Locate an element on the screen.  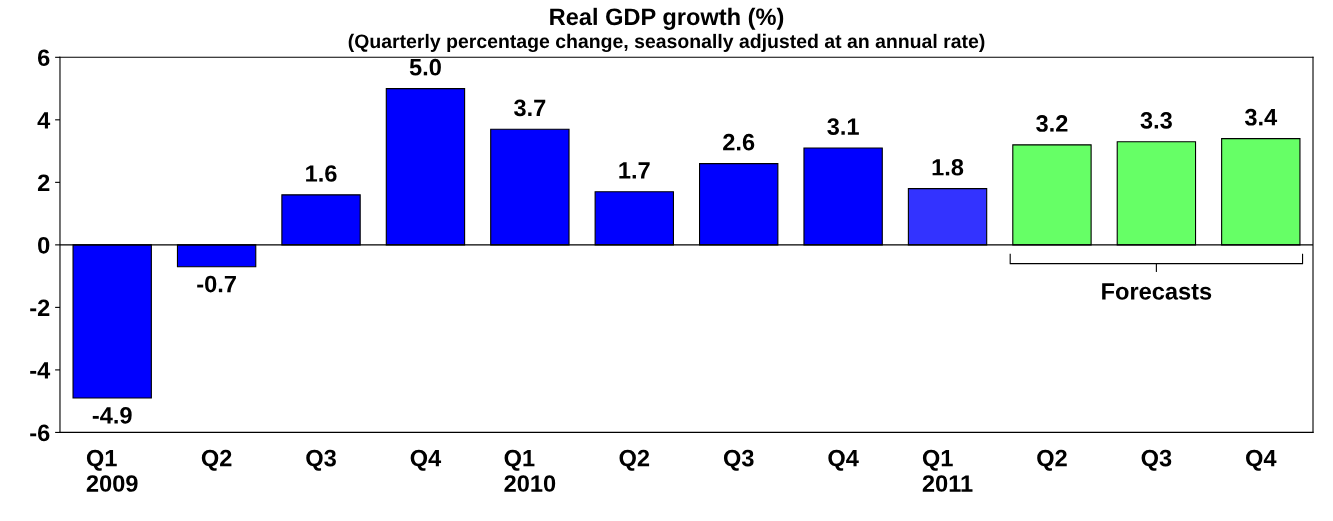
data-label: 3.1 is located at coordinates (843, 126).